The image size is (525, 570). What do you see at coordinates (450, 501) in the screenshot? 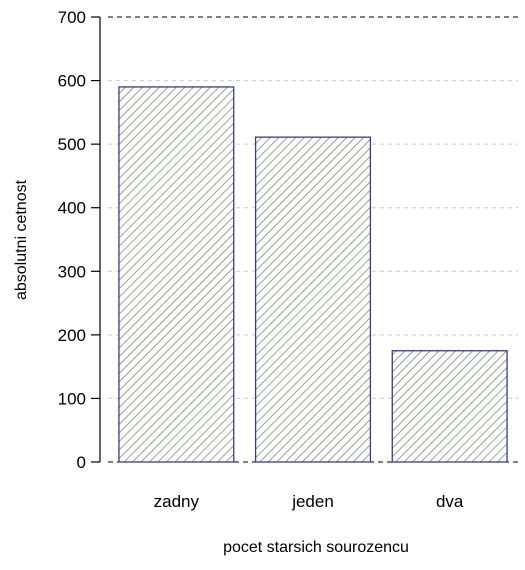
I see `x-tick-label-dva: dva` at bounding box center [450, 501].